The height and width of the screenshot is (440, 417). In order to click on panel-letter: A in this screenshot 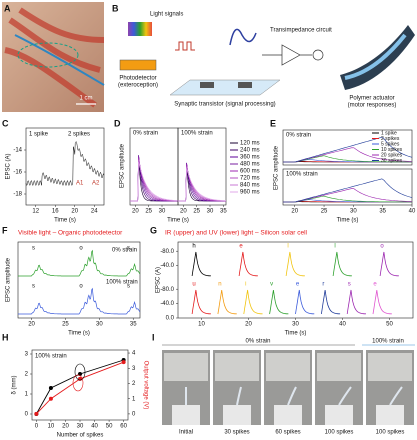, I will do `click(7, 8)`.